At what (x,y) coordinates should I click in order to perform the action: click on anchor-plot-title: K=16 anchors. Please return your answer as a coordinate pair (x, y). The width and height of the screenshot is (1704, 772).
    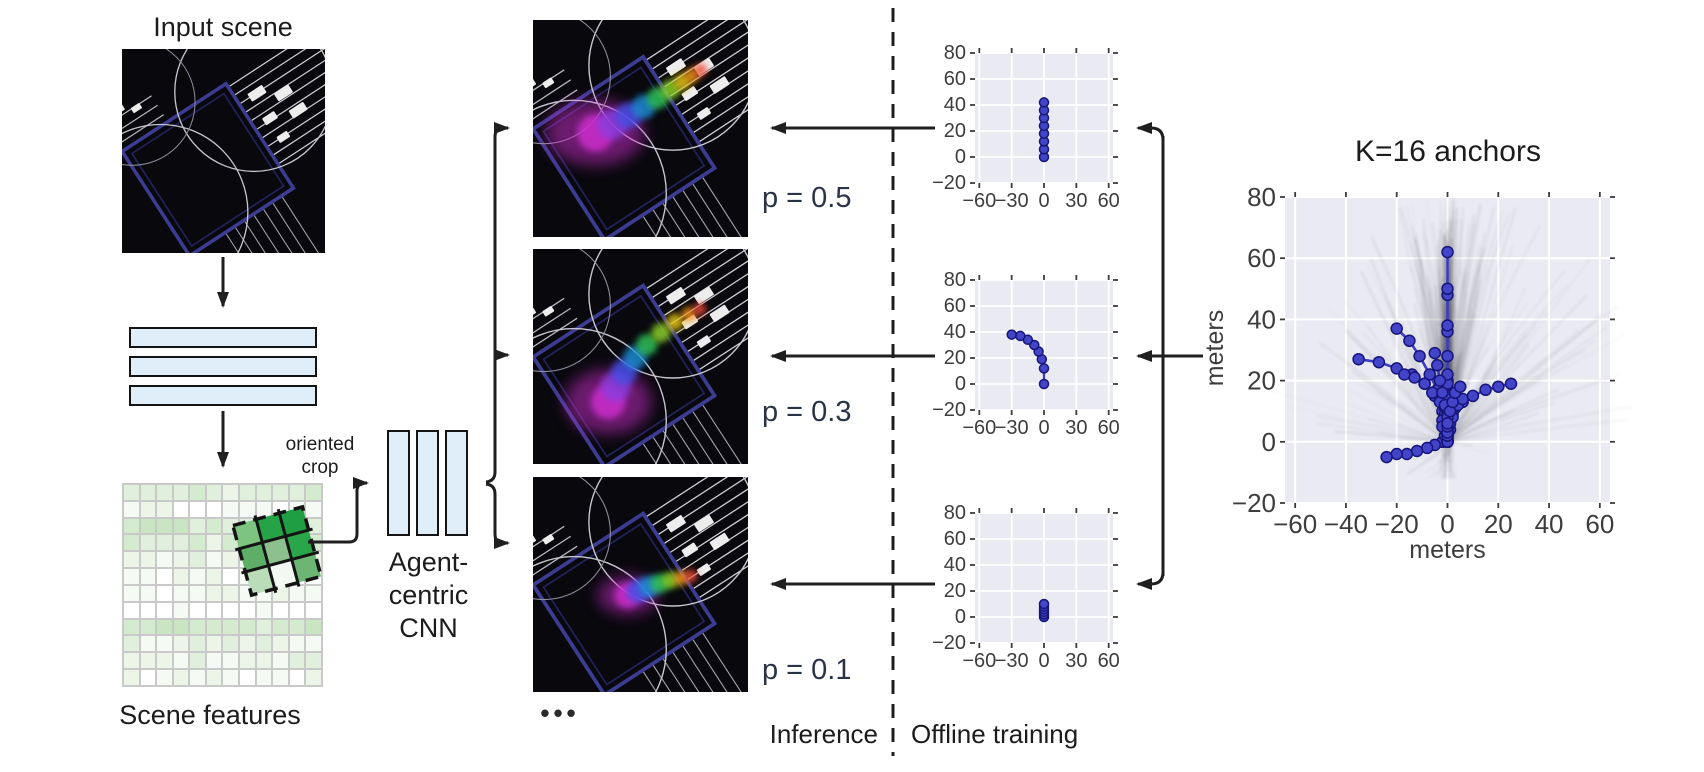
    Looking at the image, I should click on (1448, 151).